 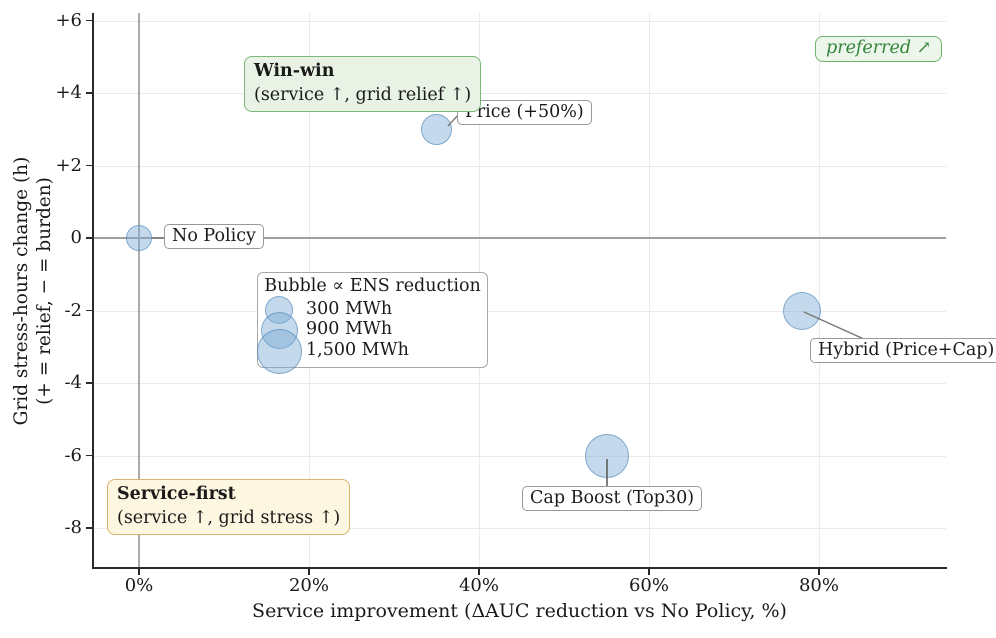 I want to click on x-tick-label: 60%, so click(x=648, y=585).